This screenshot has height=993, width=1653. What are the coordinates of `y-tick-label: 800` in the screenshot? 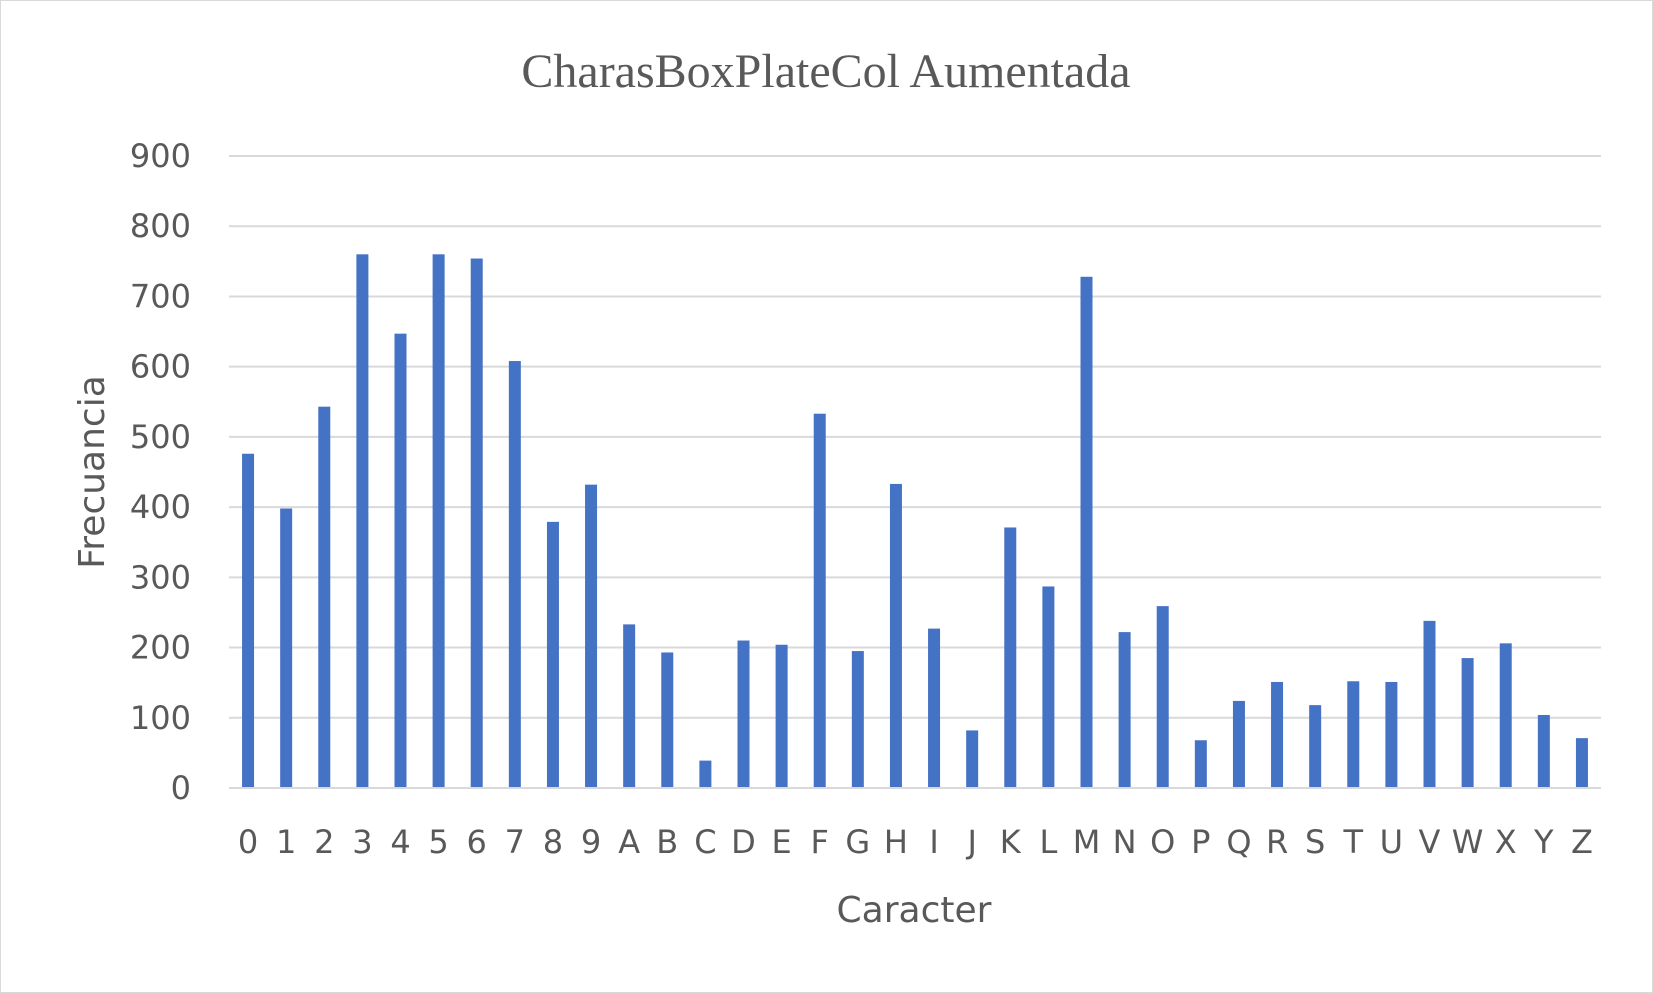 It's located at (160, 226).